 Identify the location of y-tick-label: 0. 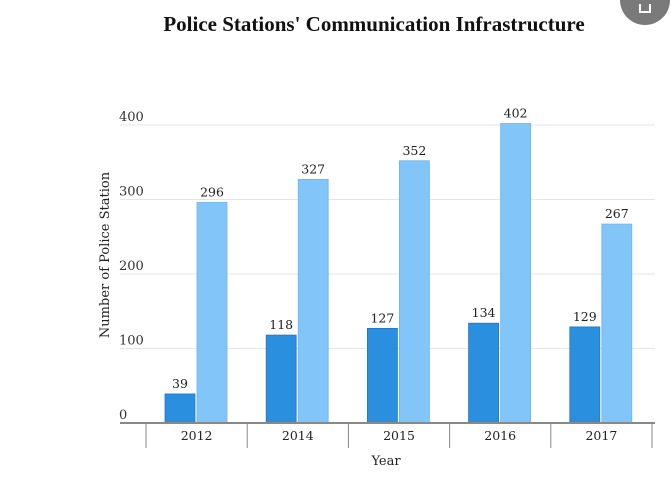
(123, 415).